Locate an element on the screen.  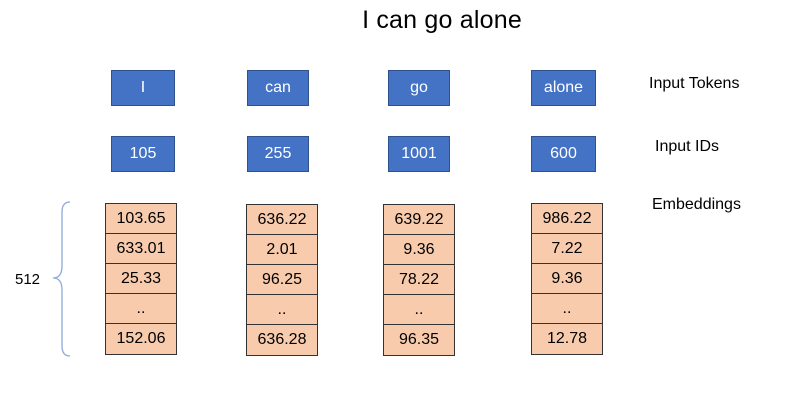
embedding-value: 639.22 is located at coordinates (419, 220).